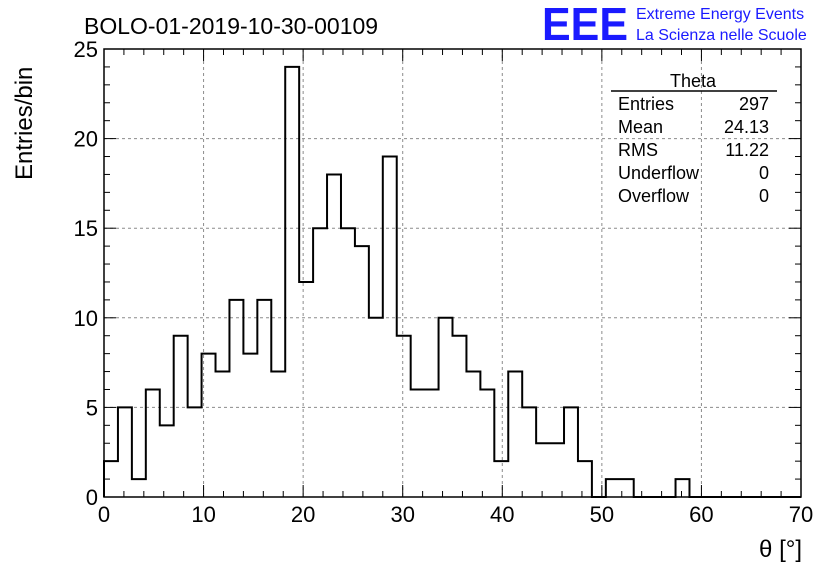  What do you see at coordinates (721, 35) in the screenshot?
I see `eee-logo-line2: La Scienza nelle Scuole` at bounding box center [721, 35].